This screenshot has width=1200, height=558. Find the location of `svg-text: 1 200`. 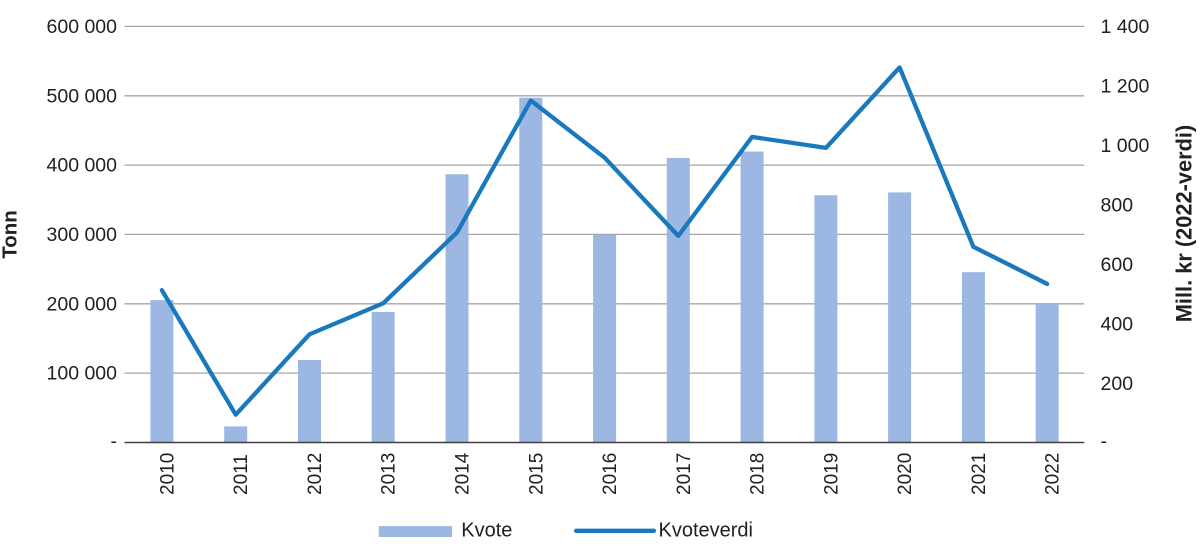

svg-text: 1 200 is located at coordinates (1125, 87).